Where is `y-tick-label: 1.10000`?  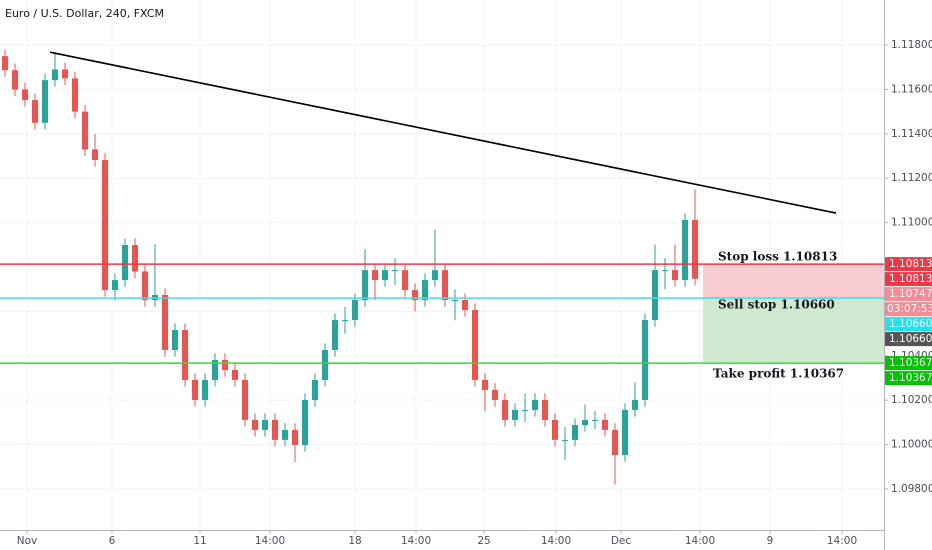 y-tick-label: 1.10000 is located at coordinates (911, 445).